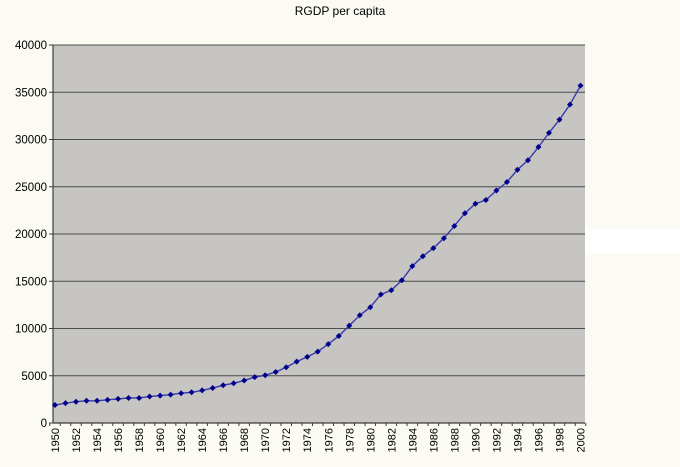 This screenshot has height=467, width=680. What do you see at coordinates (31, 235) in the screenshot?
I see `y-axis-tick-label: 20000` at bounding box center [31, 235].